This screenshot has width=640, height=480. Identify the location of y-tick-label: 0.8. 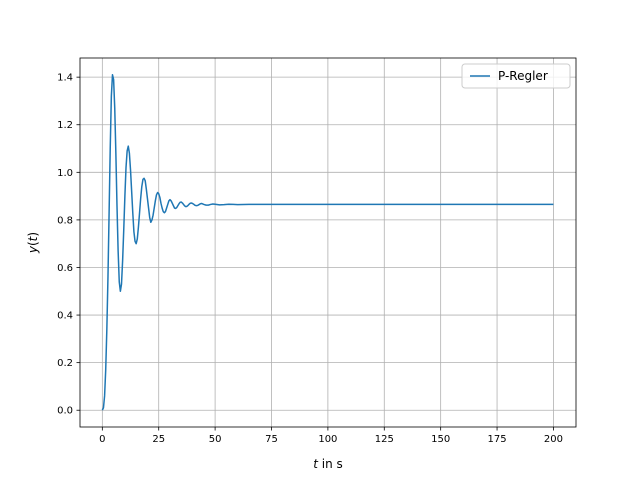
(65, 220).